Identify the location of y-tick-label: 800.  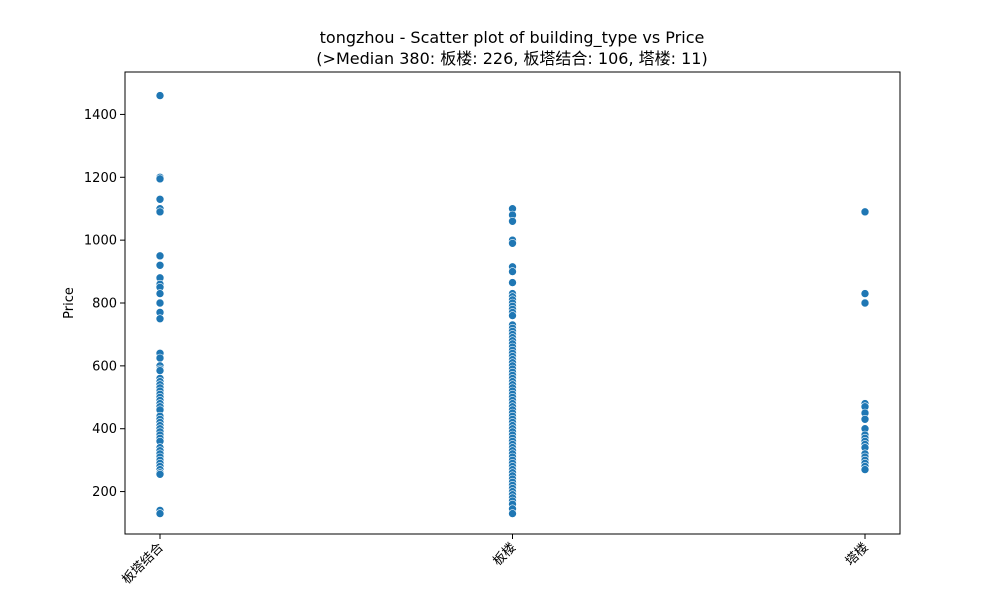
(104, 304).